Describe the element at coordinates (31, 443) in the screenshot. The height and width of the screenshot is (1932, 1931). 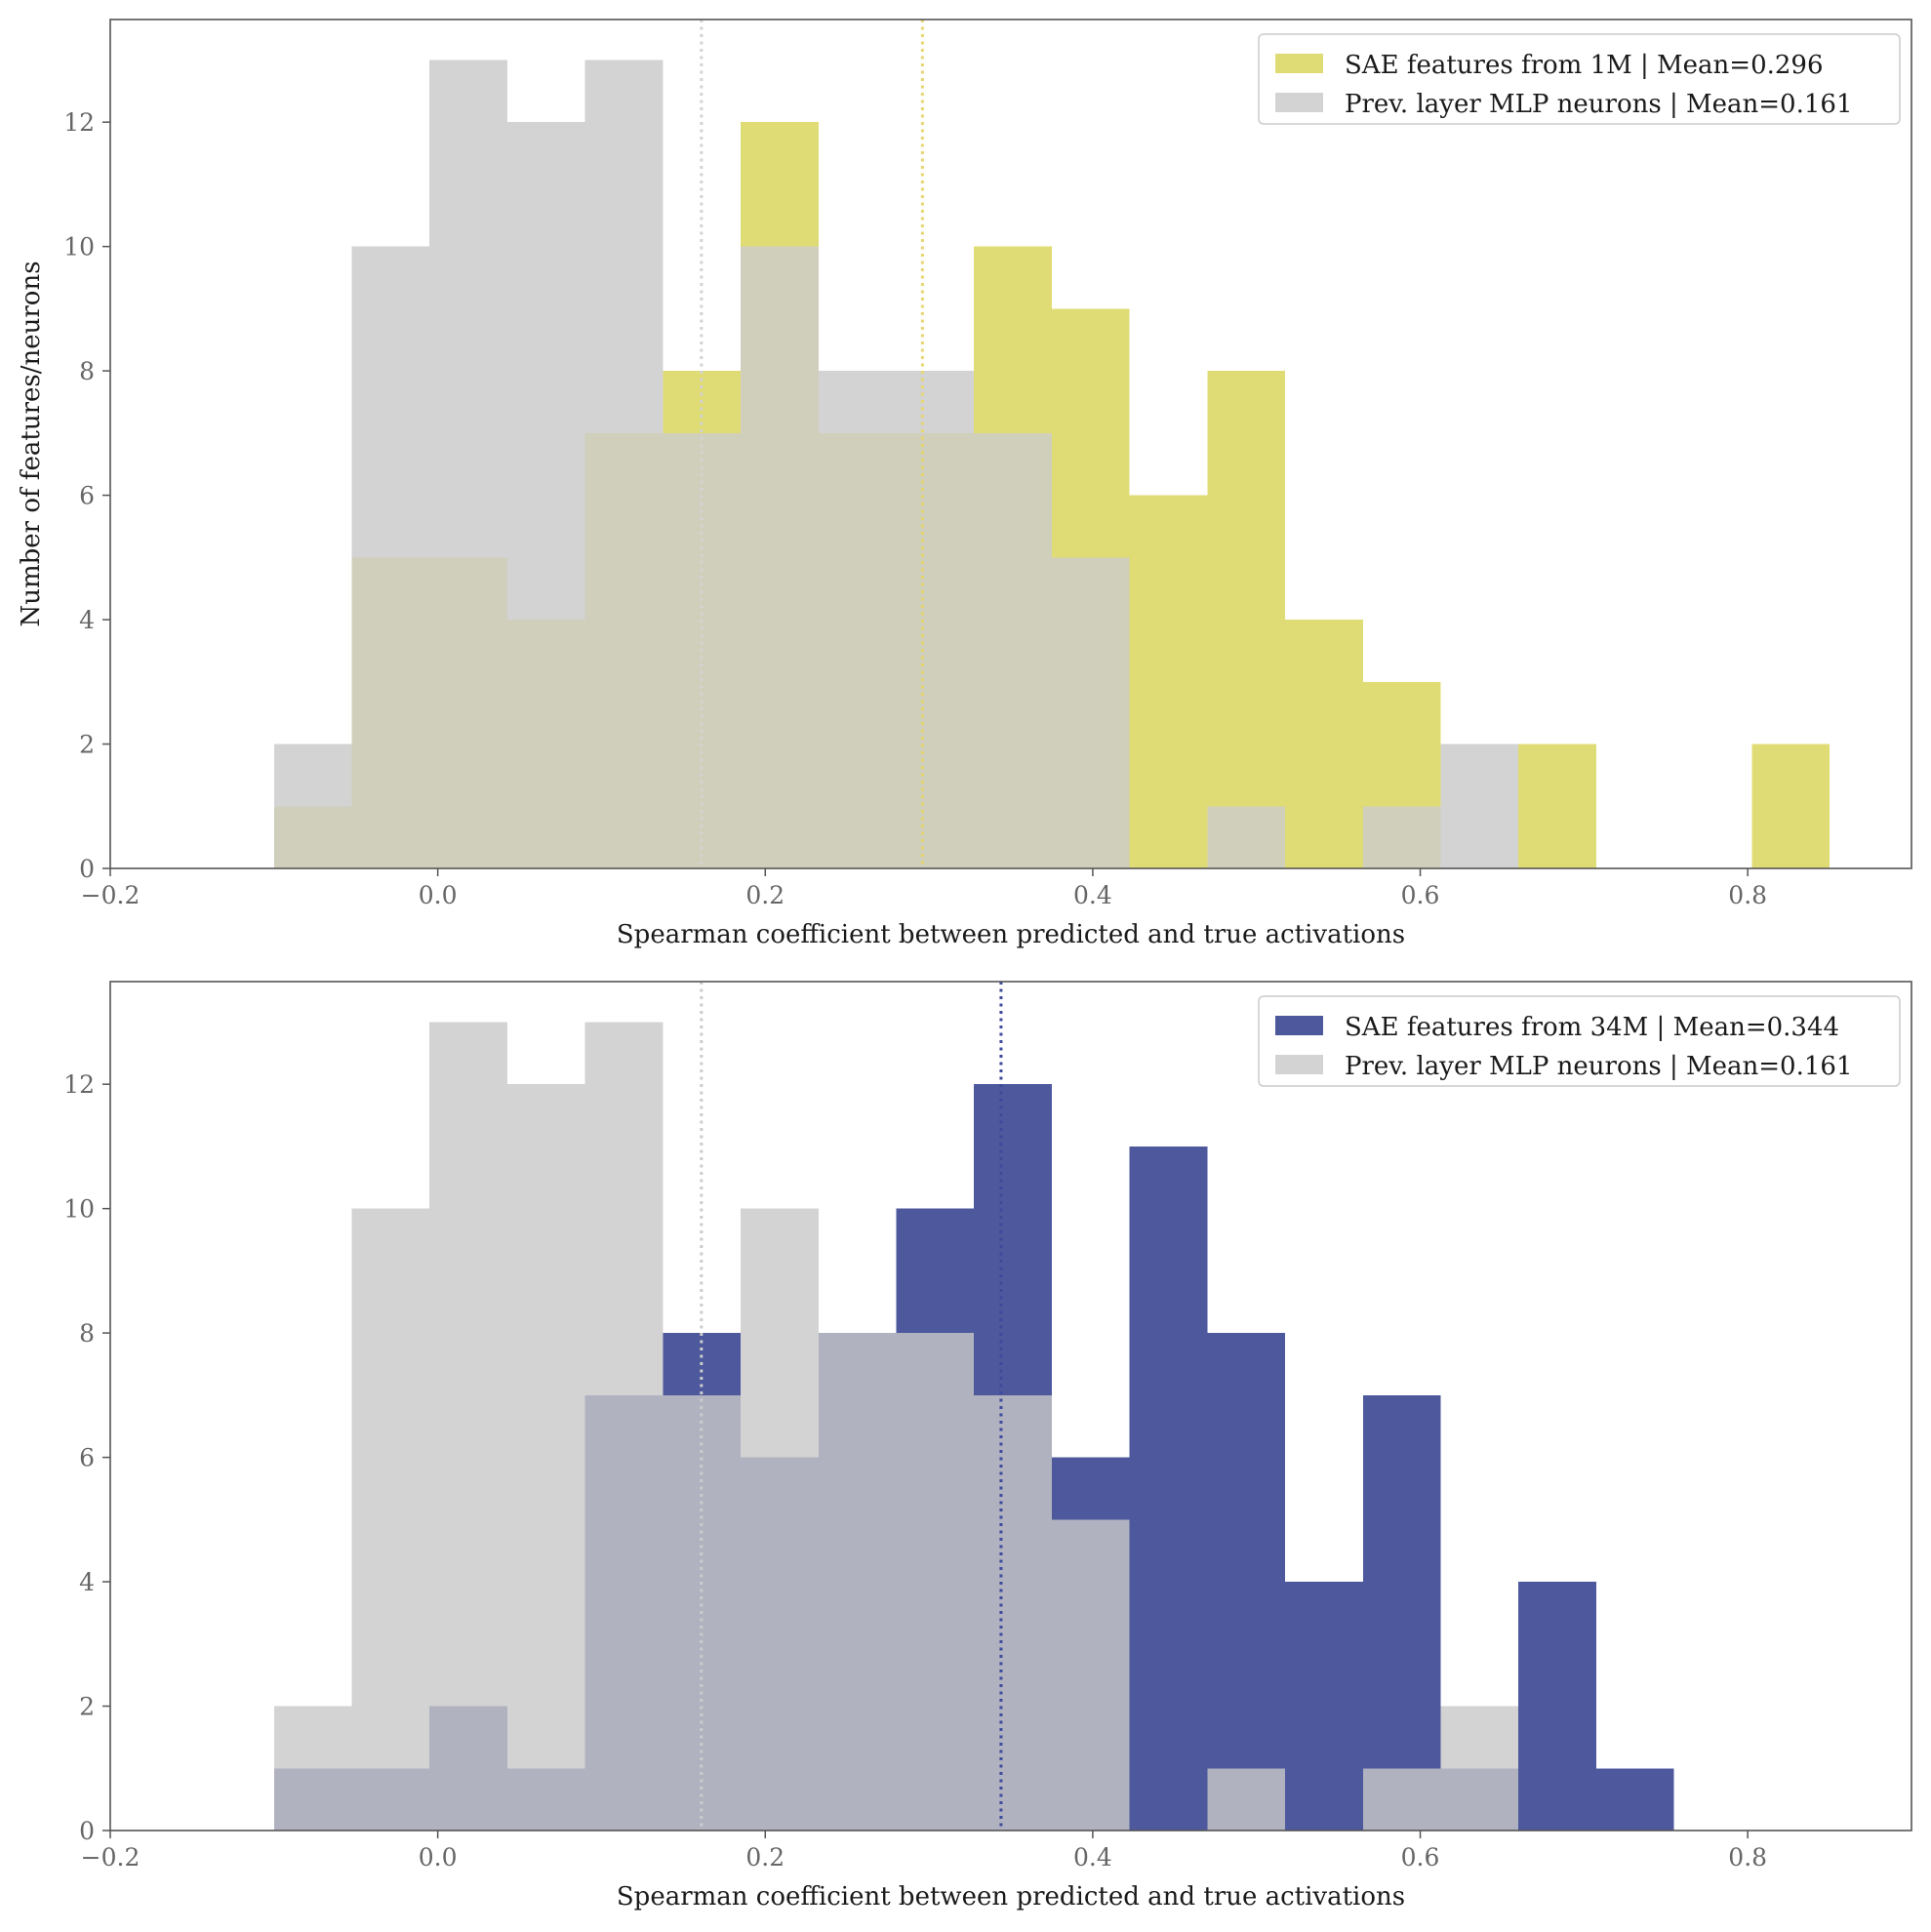
I see `y-axis-label: Number of features/neurons` at that location.